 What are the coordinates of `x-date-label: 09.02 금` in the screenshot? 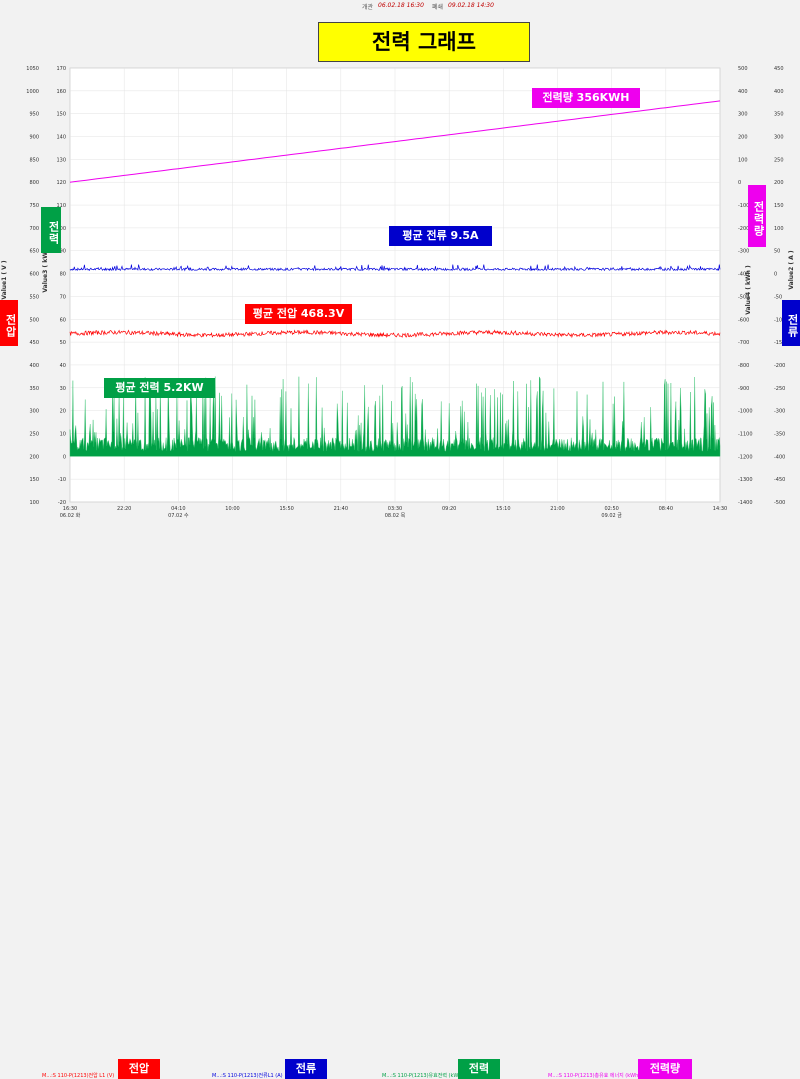 It's located at (611, 516).